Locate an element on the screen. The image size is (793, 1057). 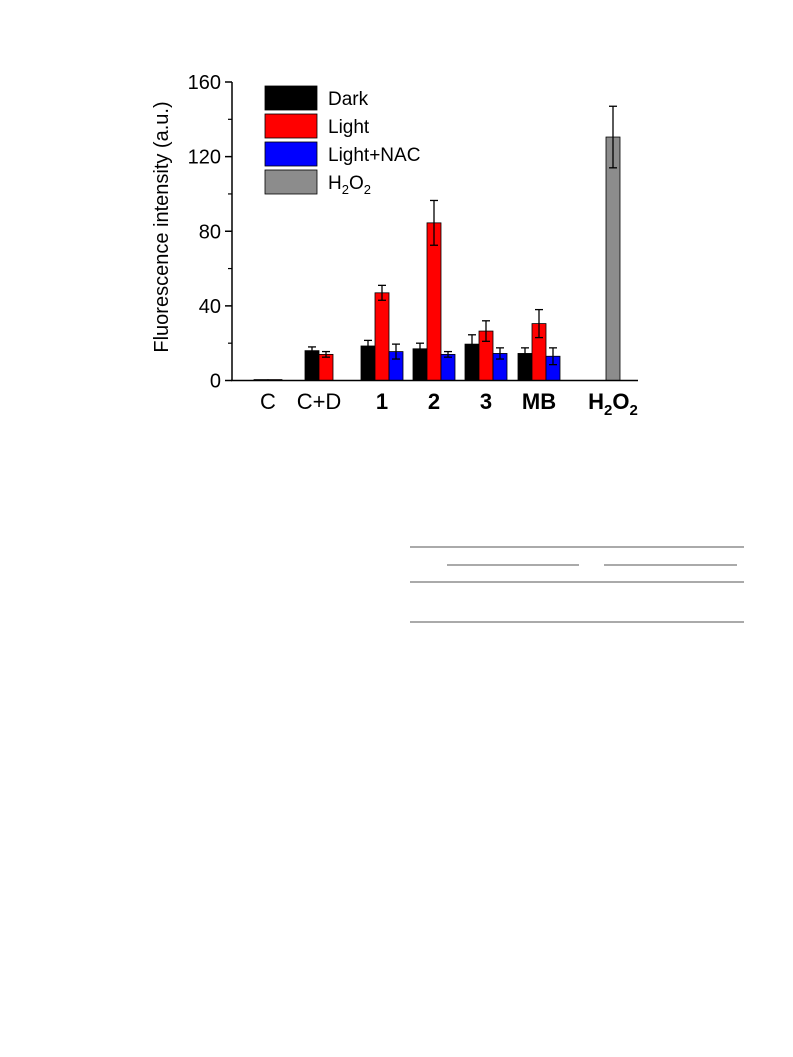
bars is located at coordinates (437, 243).